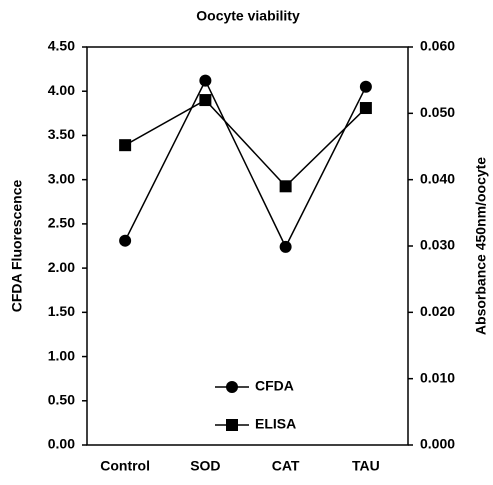 Image resolution: width=493 pixels, height=485 pixels. What do you see at coordinates (437, 444) in the screenshot?
I see `y2-tick-label: 0.000` at bounding box center [437, 444].